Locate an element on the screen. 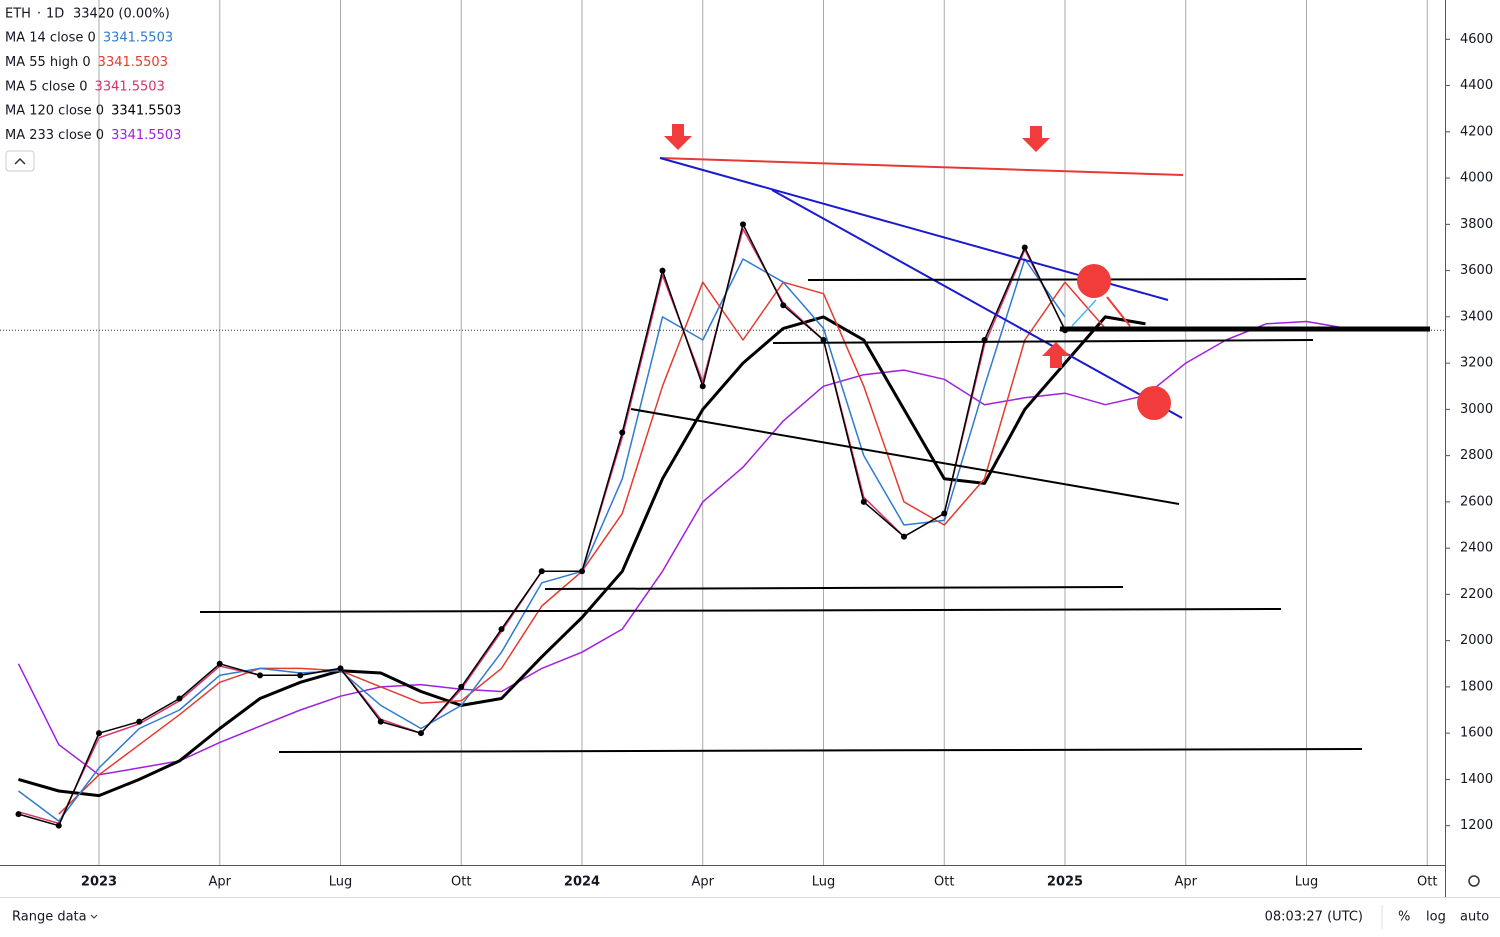 The image size is (1500, 937). x-tick-label: 2025 is located at coordinates (1065, 882).